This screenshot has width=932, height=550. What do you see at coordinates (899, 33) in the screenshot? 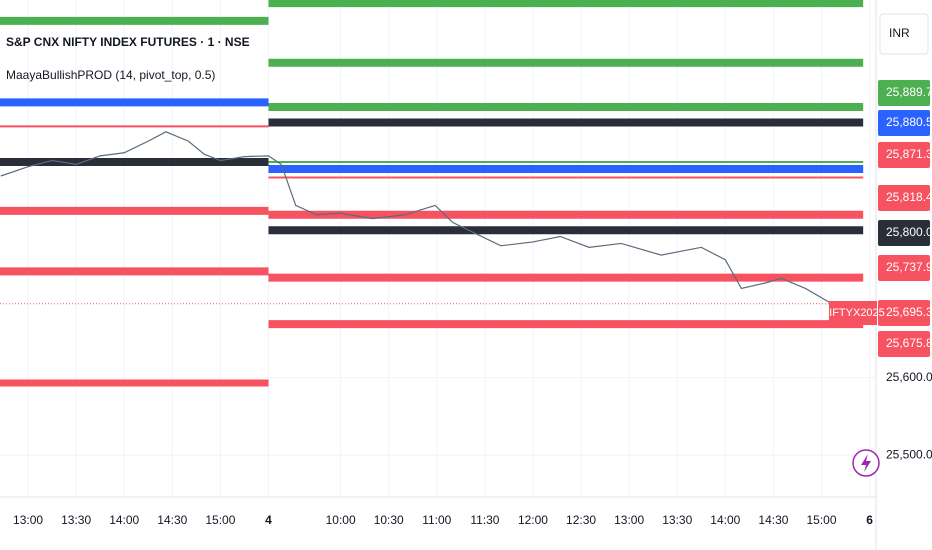
I see `currency-label: INR` at bounding box center [899, 33].